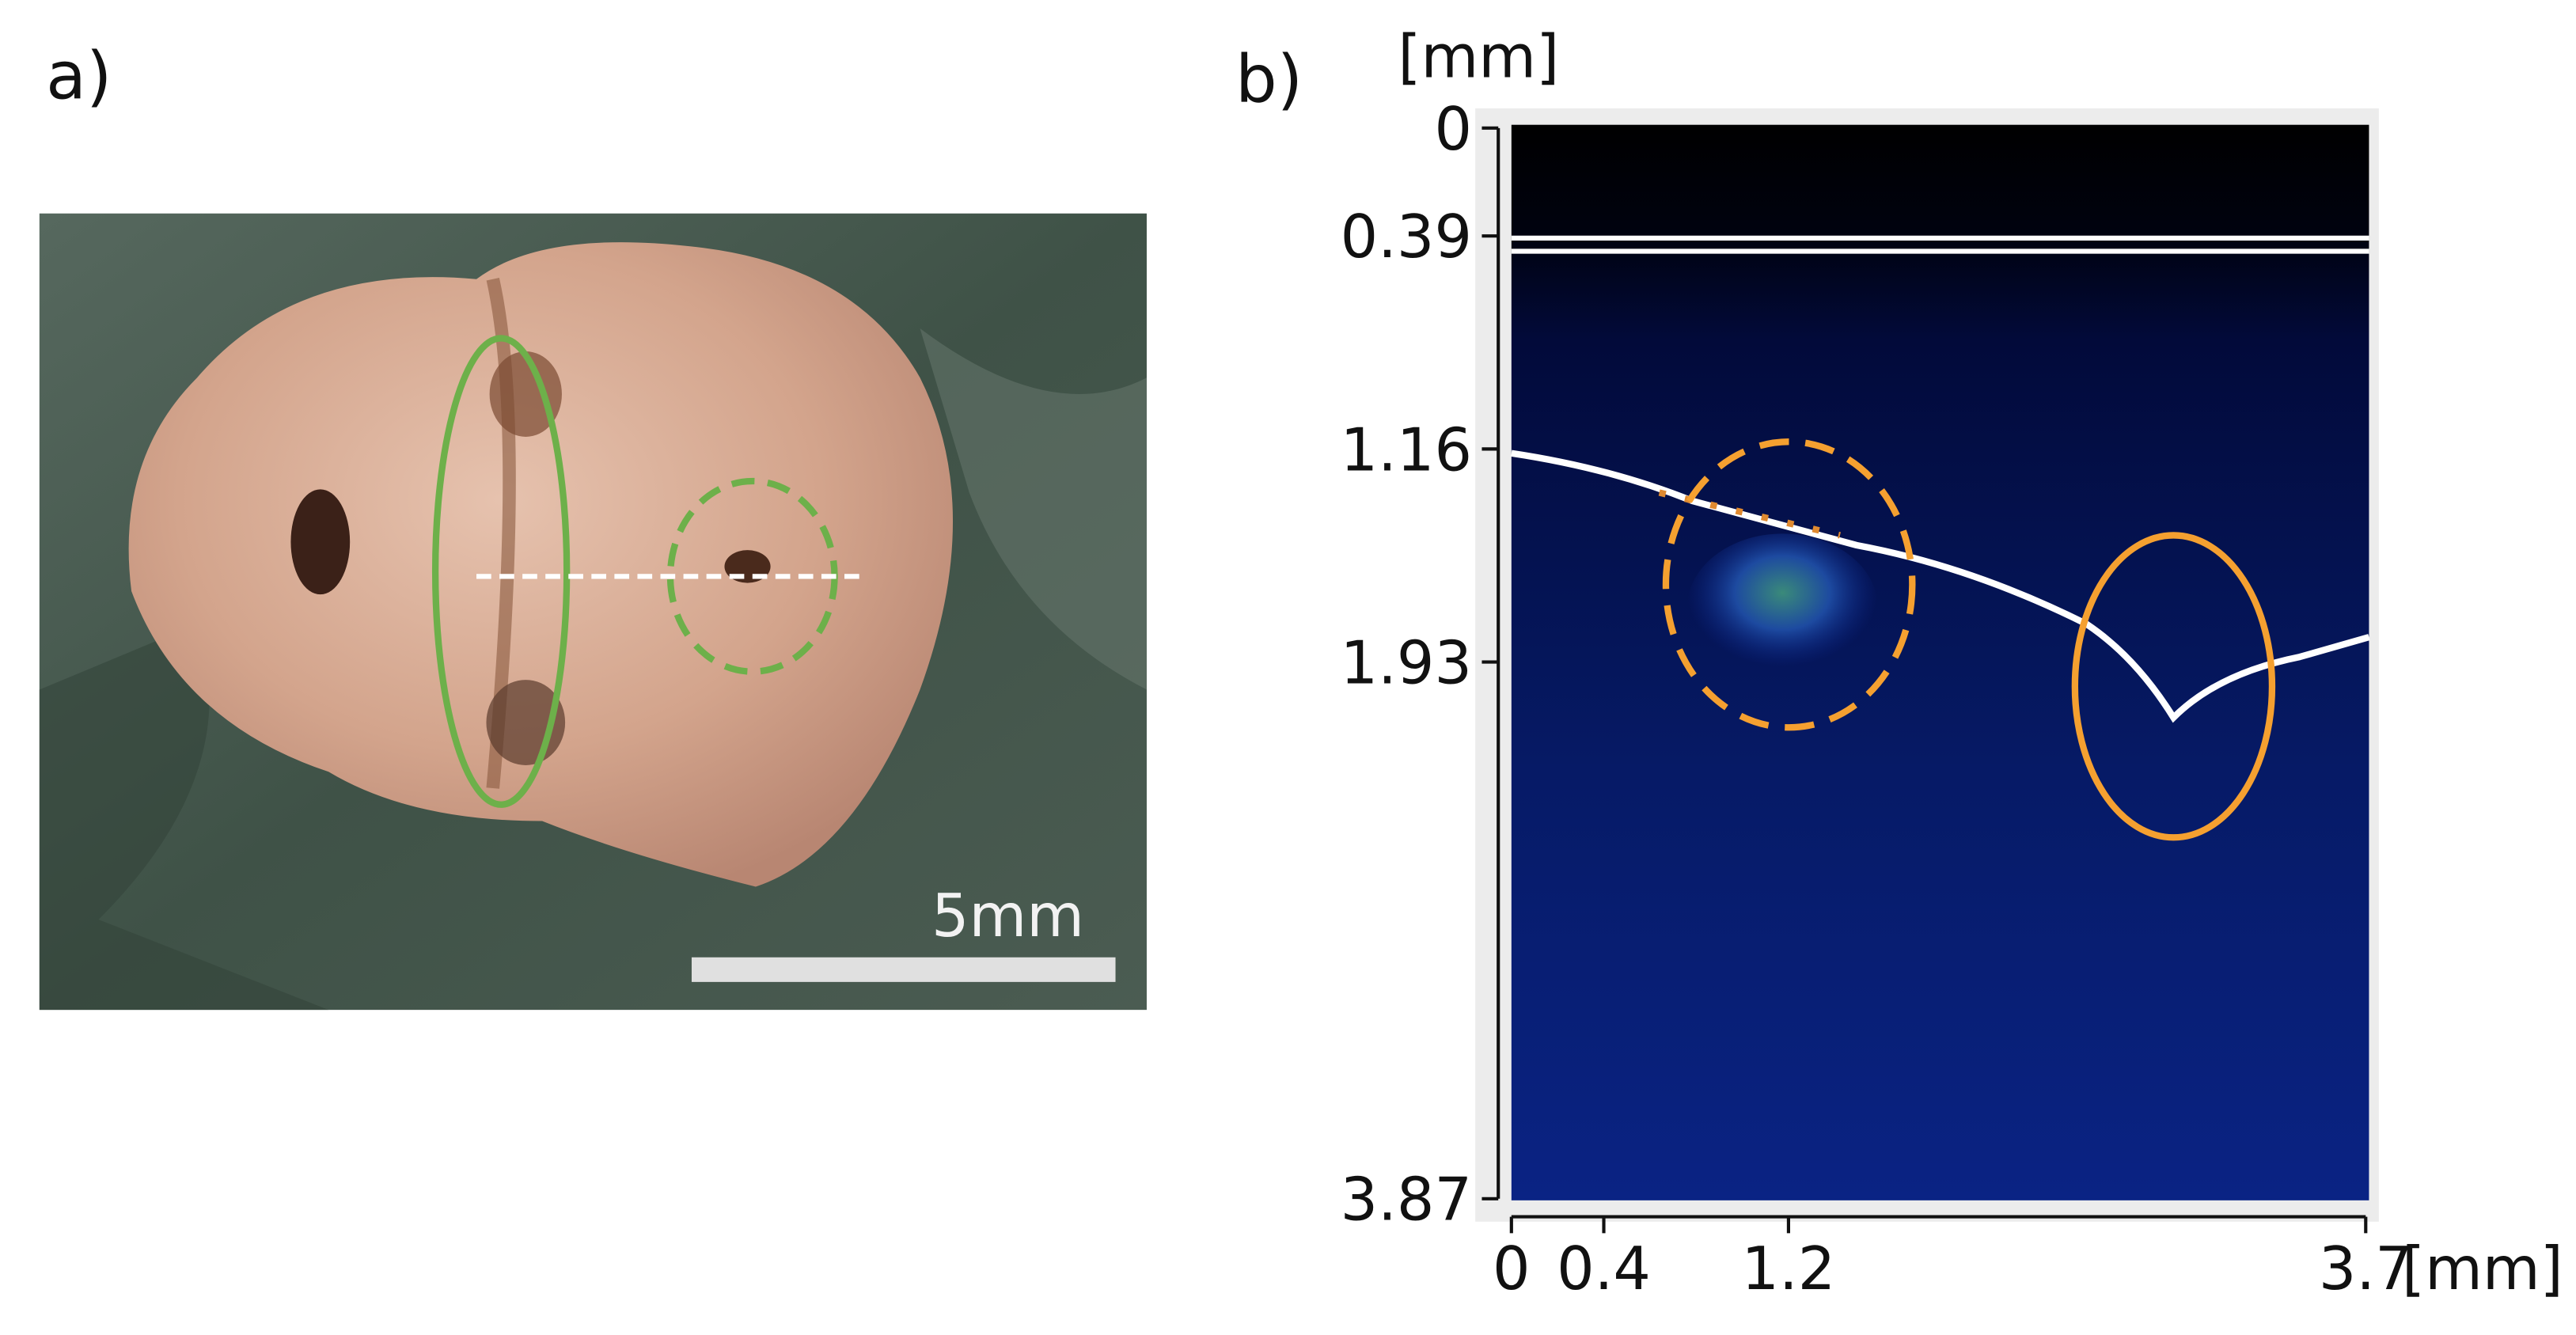 The width and height of the screenshot is (2576, 1335). What do you see at coordinates (1478, 57) in the screenshot?
I see `y-unit: [mm]` at bounding box center [1478, 57].